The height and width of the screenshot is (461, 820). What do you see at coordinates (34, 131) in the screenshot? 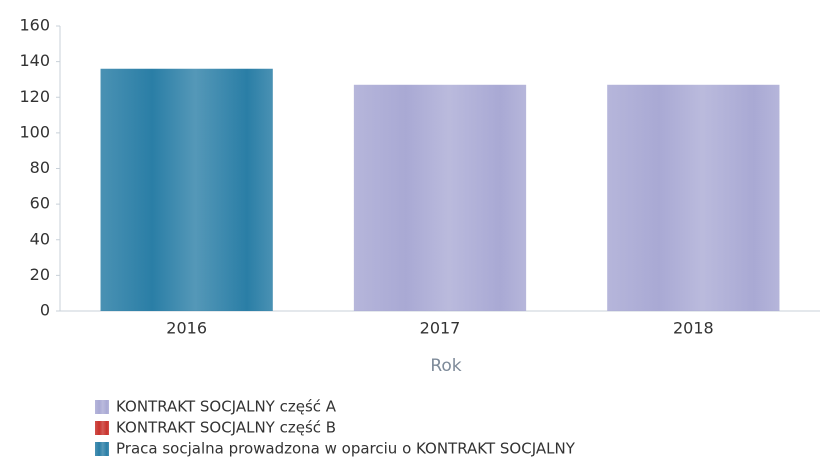
I see `y-tick-label: 100` at bounding box center [34, 131].